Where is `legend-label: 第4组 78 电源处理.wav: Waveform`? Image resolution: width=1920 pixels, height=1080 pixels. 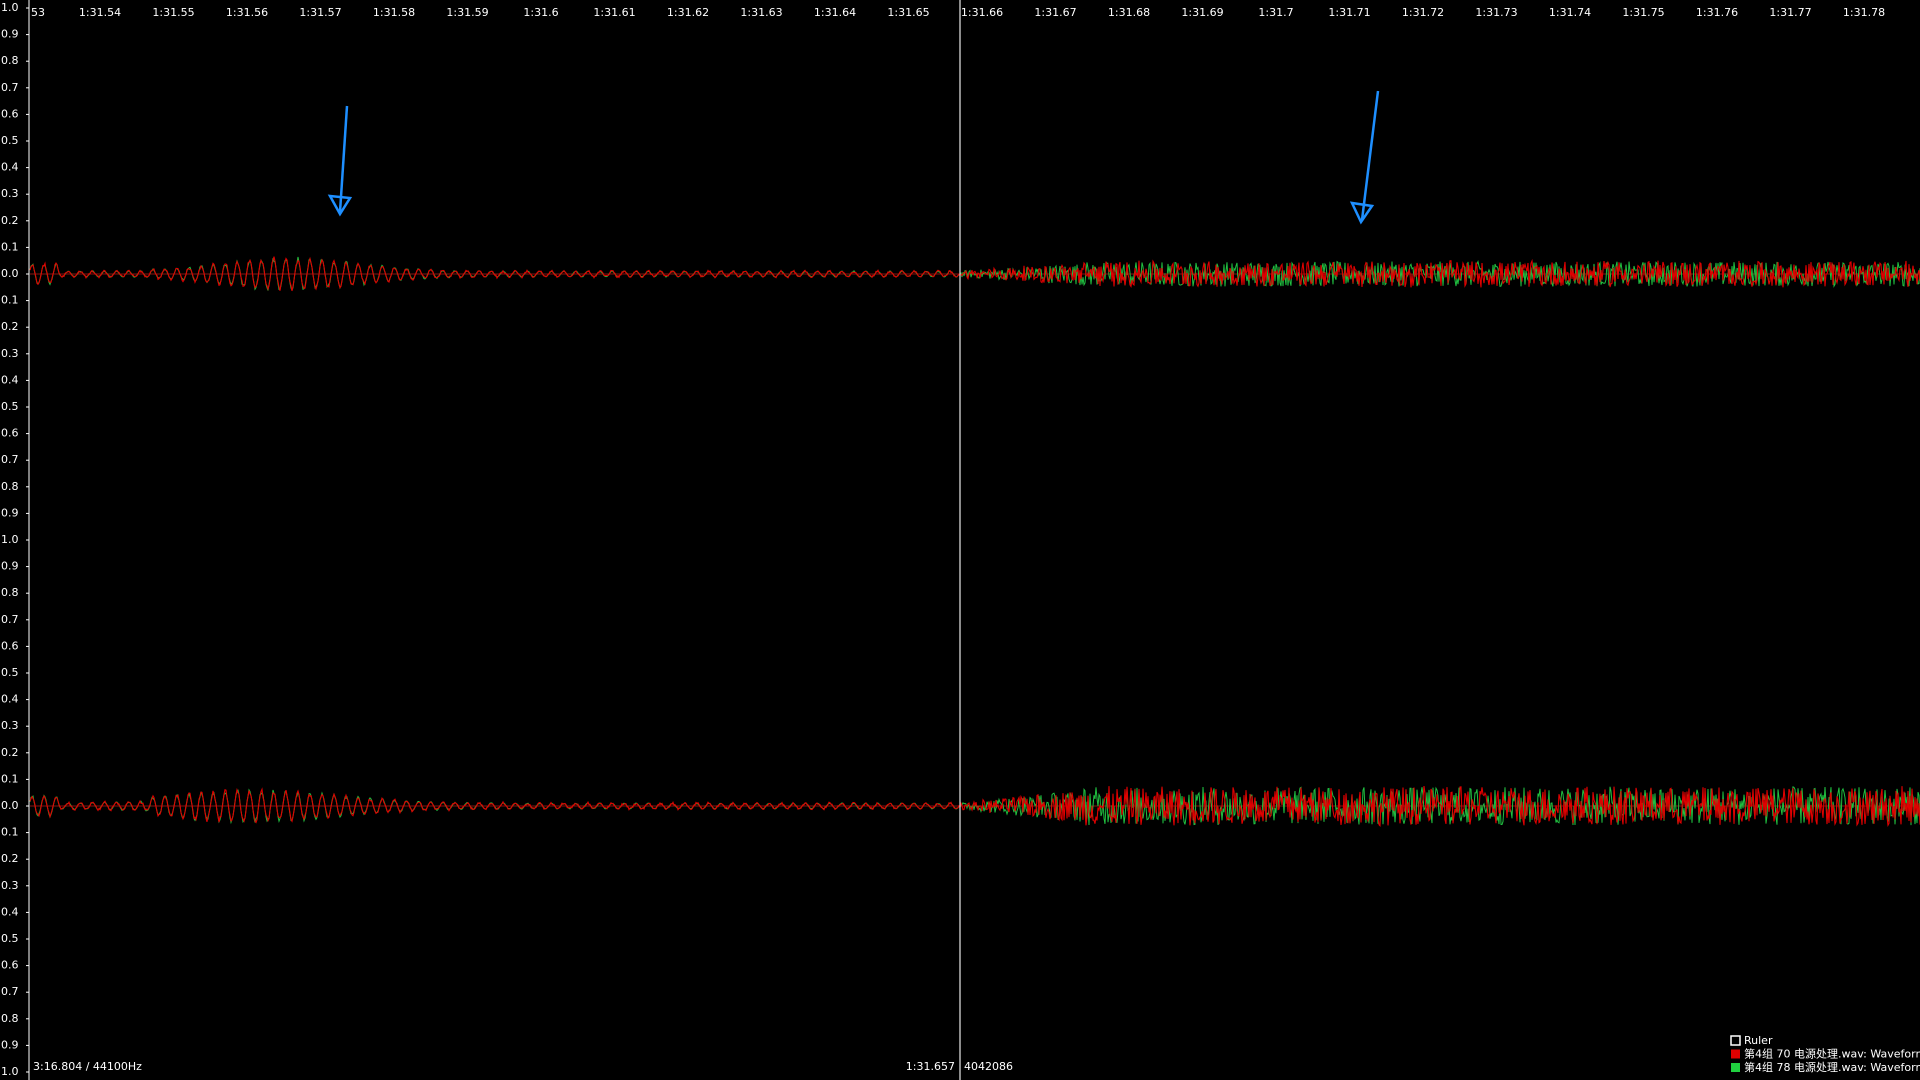 legend-label: 第4组 78 电源处理.wav: Waveform is located at coordinates (1832, 1067).